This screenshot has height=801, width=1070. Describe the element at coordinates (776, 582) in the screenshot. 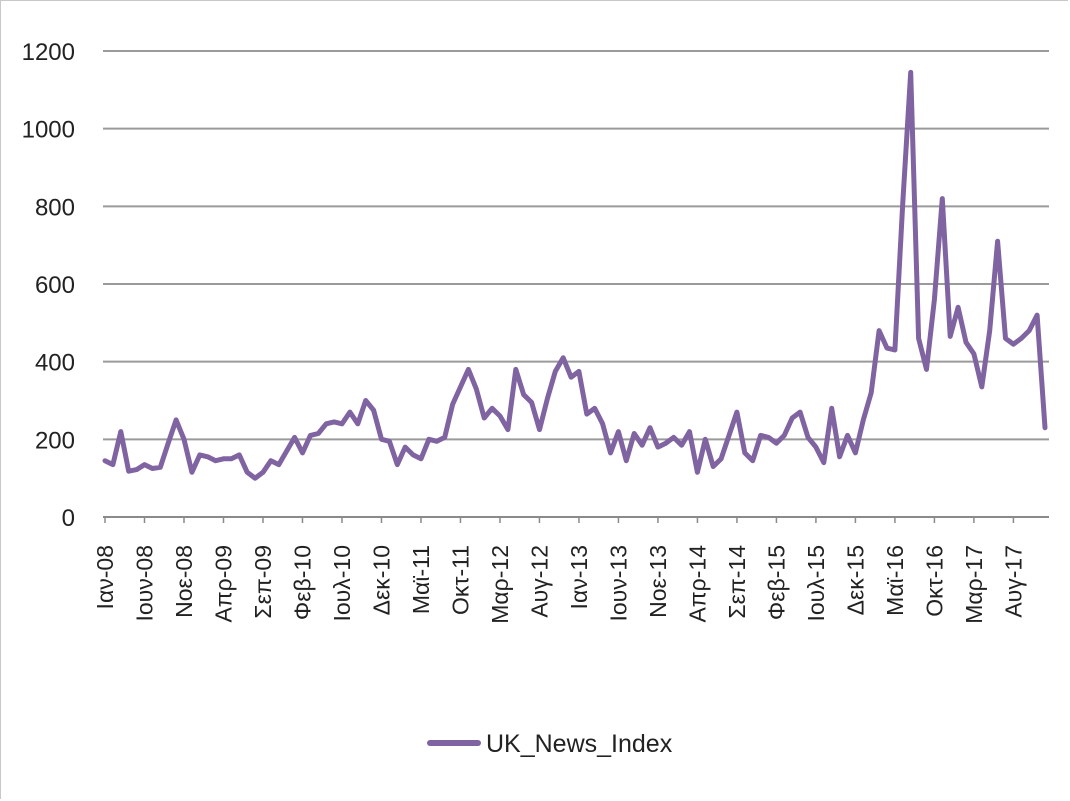

I see `x-tick-label: Φεβ-15` at that location.